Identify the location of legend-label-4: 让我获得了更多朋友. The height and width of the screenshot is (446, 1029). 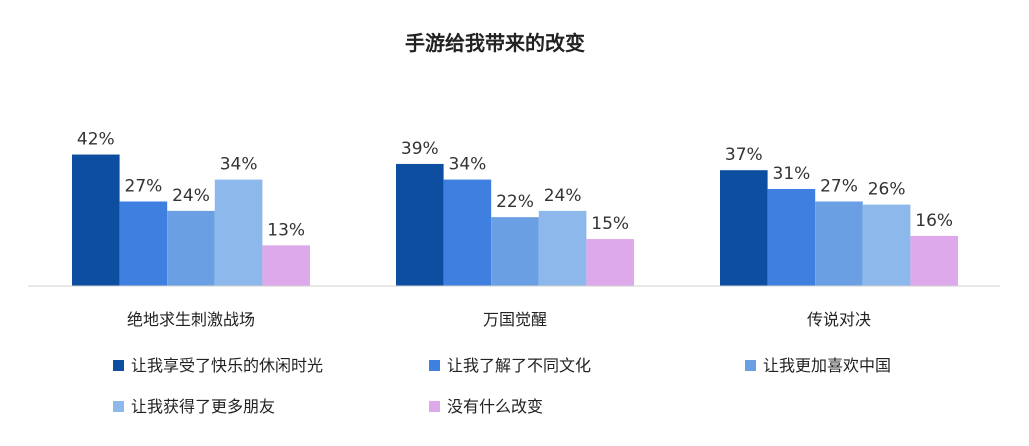
(203, 406).